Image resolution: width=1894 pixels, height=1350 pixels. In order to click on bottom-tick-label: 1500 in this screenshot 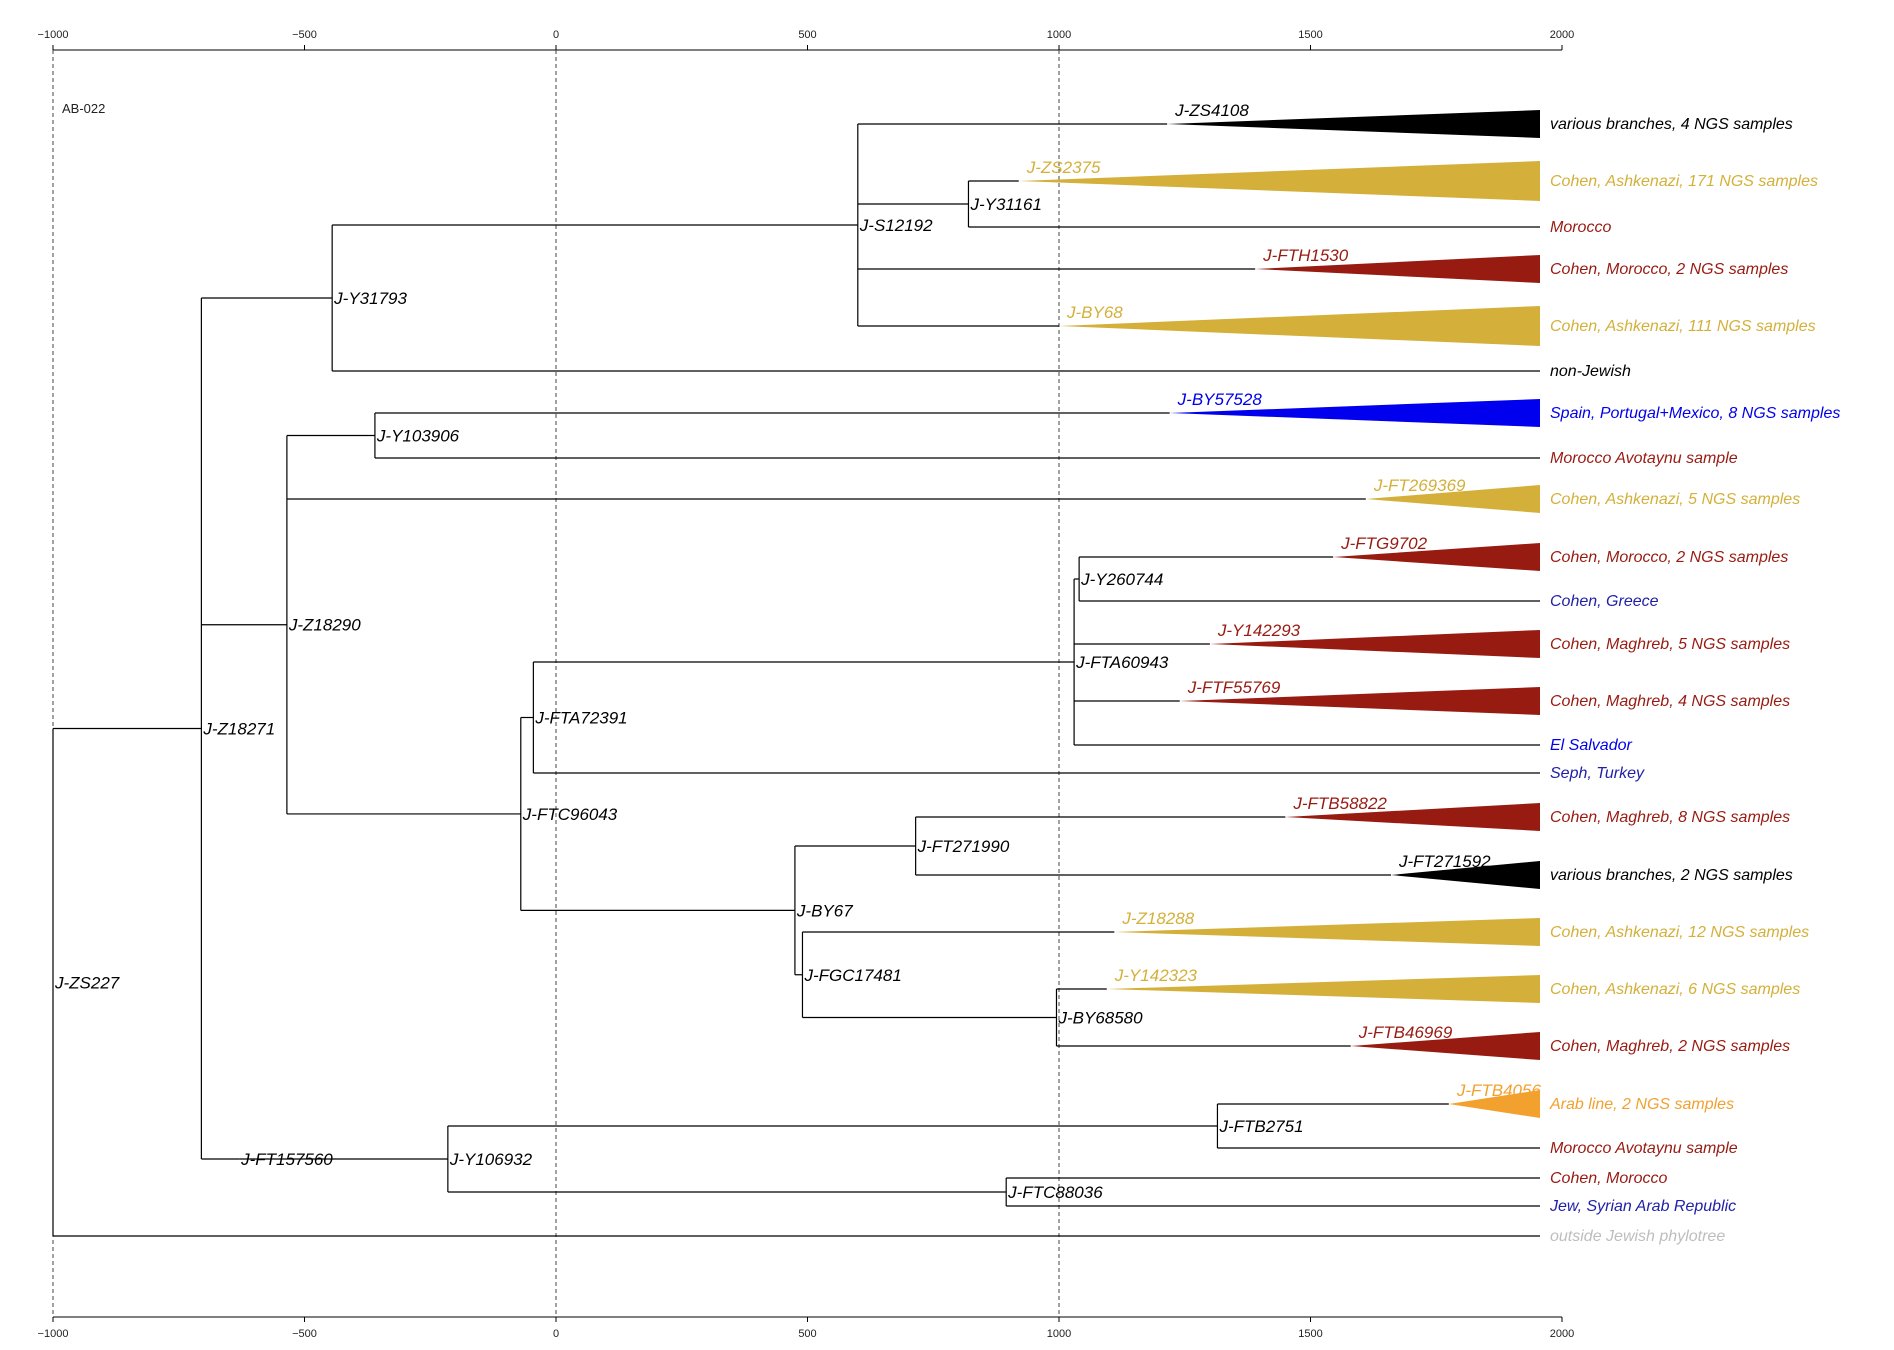, I will do `click(1310, 1334)`.